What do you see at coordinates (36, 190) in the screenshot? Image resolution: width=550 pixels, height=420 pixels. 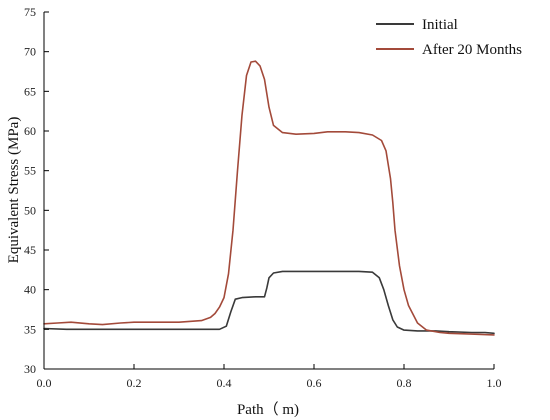 I see `y-ticks: 30 35 40 45 50 55 60 65 70 75` at bounding box center [36, 190].